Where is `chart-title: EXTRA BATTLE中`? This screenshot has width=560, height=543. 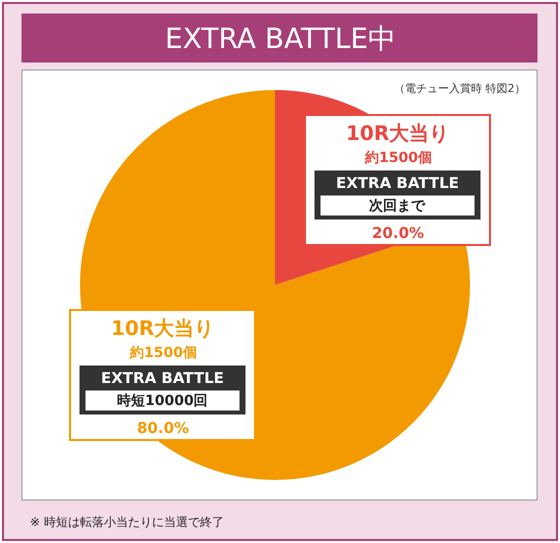
chart-title: EXTRA BATTLE中 is located at coordinates (280, 38).